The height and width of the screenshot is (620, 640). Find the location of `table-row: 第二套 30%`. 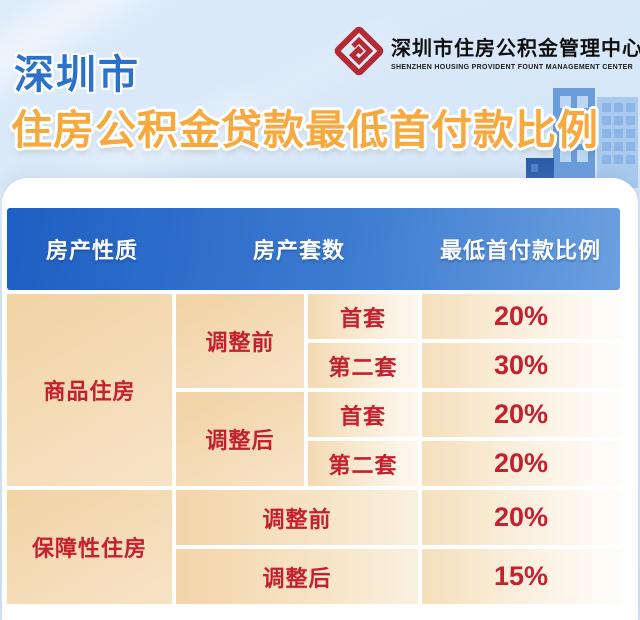

table-row: 第二套 30% is located at coordinates (313, 365).